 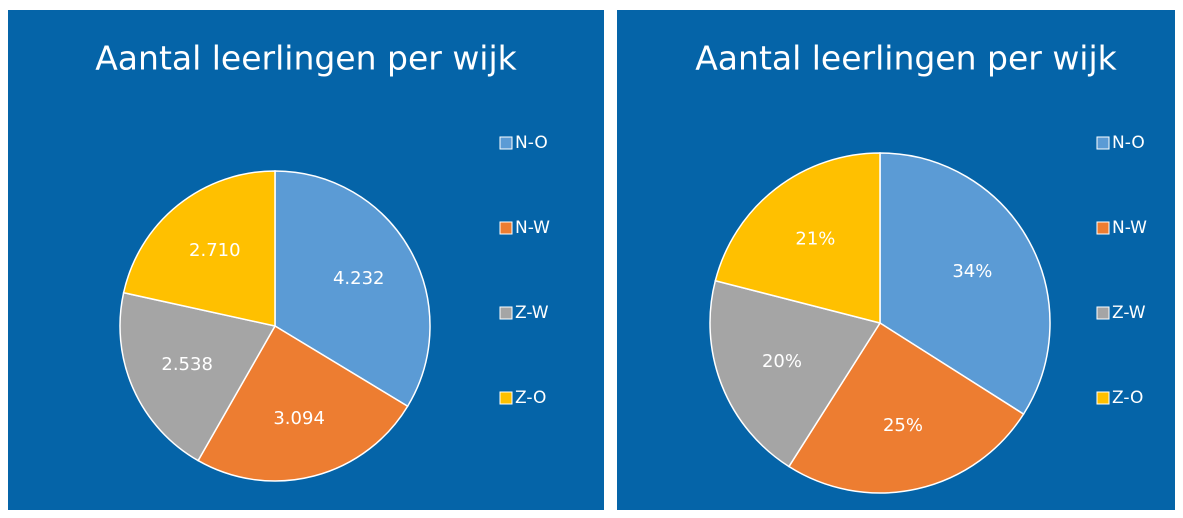 What do you see at coordinates (299, 418) in the screenshot?
I see `data-label: 3.094` at bounding box center [299, 418].